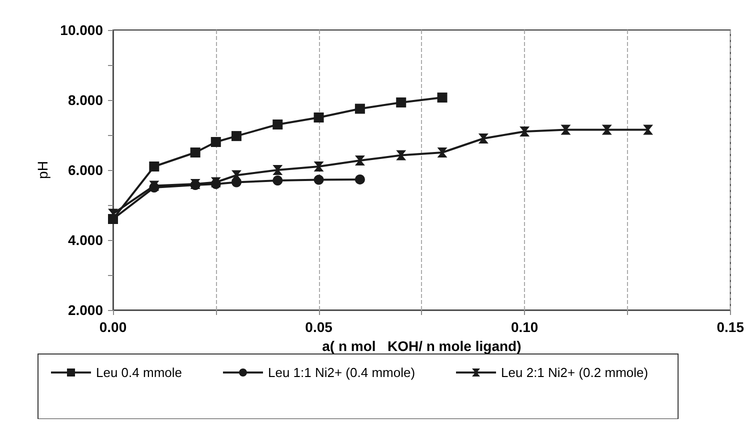 The image size is (755, 427). What do you see at coordinates (524, 327) in the screenshot?
I see `x-tick-label: 0.10` at bounding box center [524, 327].